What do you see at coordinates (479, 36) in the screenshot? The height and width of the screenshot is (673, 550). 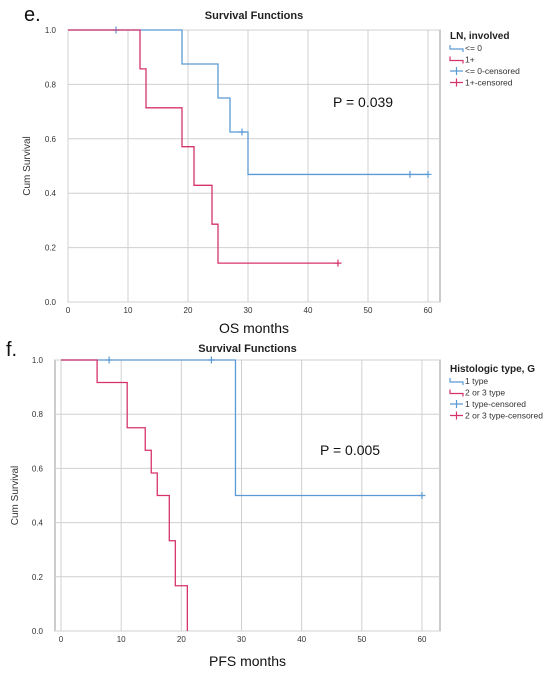 I see `legend-title: LN, involved` at bounding box center [479, 36].